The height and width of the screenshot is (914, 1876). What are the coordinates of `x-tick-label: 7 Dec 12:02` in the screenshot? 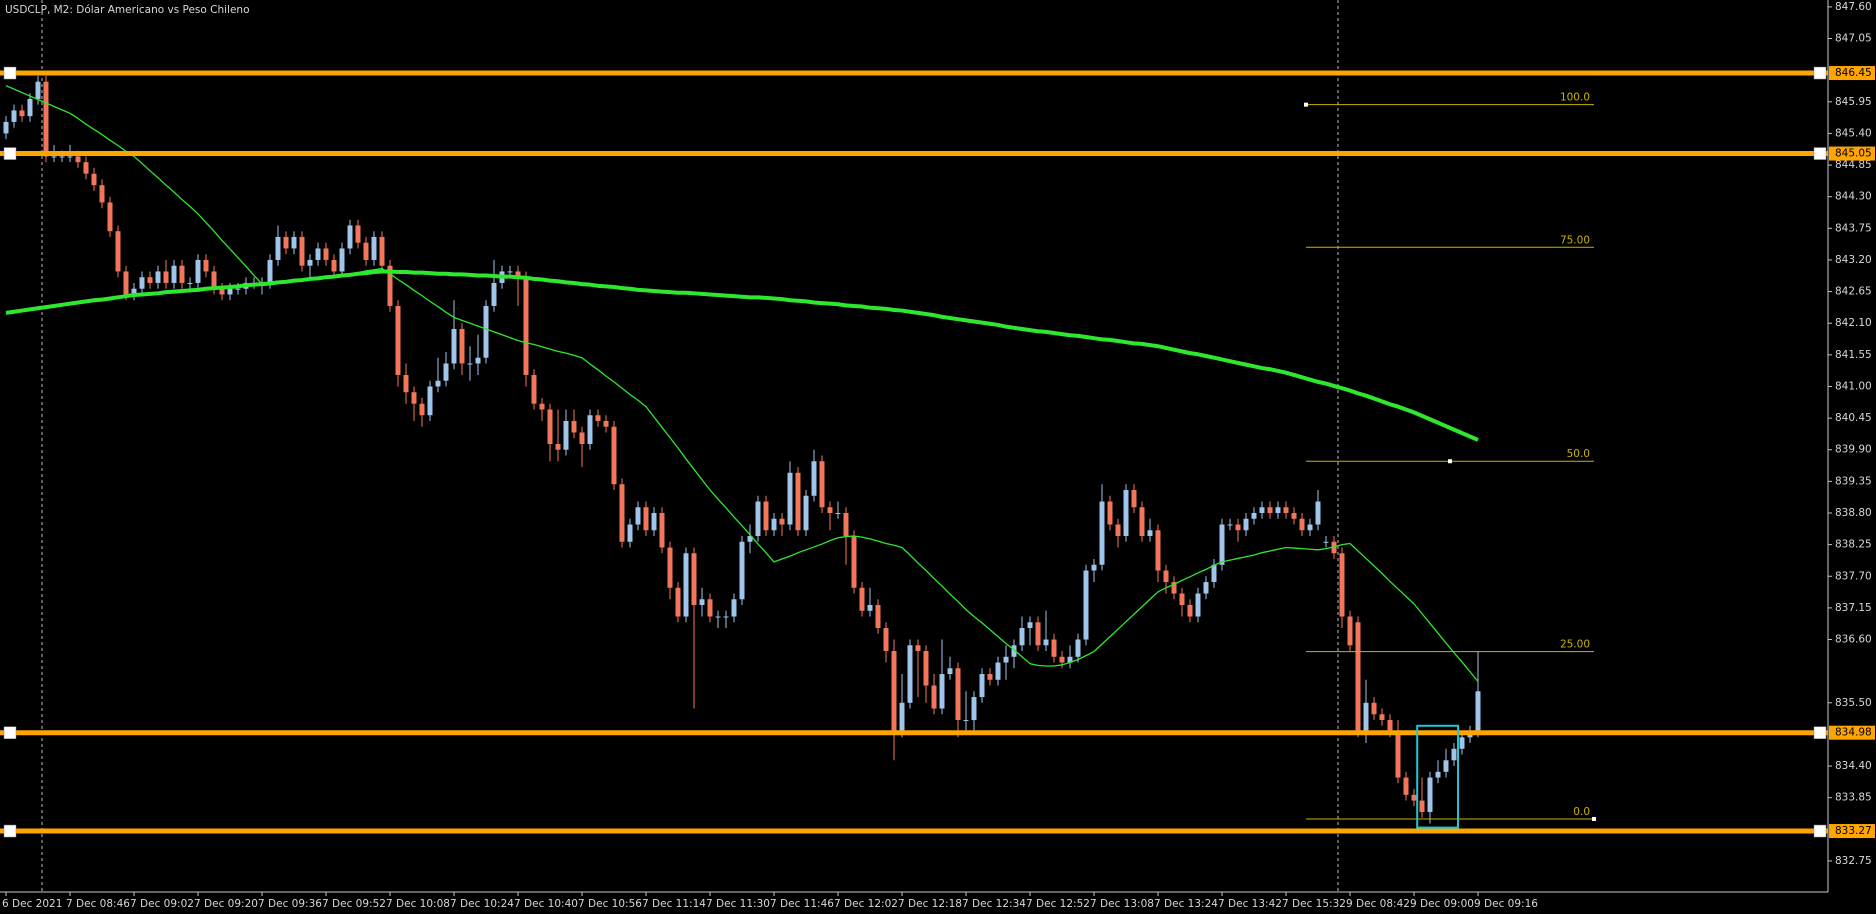 It's located at (866, 904).